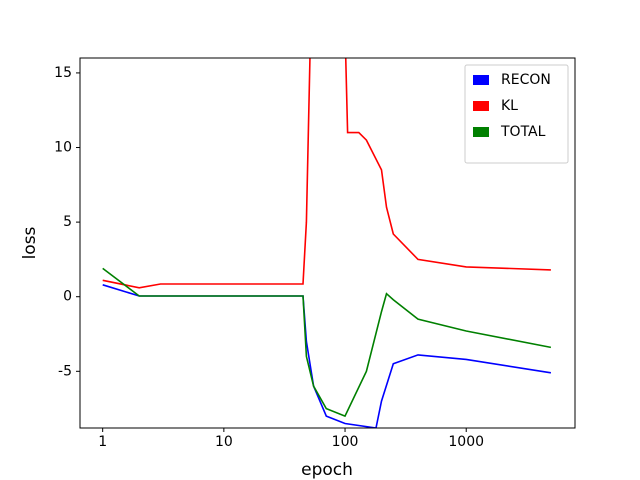 The image size is (640, 480). What do you see at coordinates (523, 132) in the screenshot?
I see `legend-label: TOTAL` at bounding box center [523, 132].